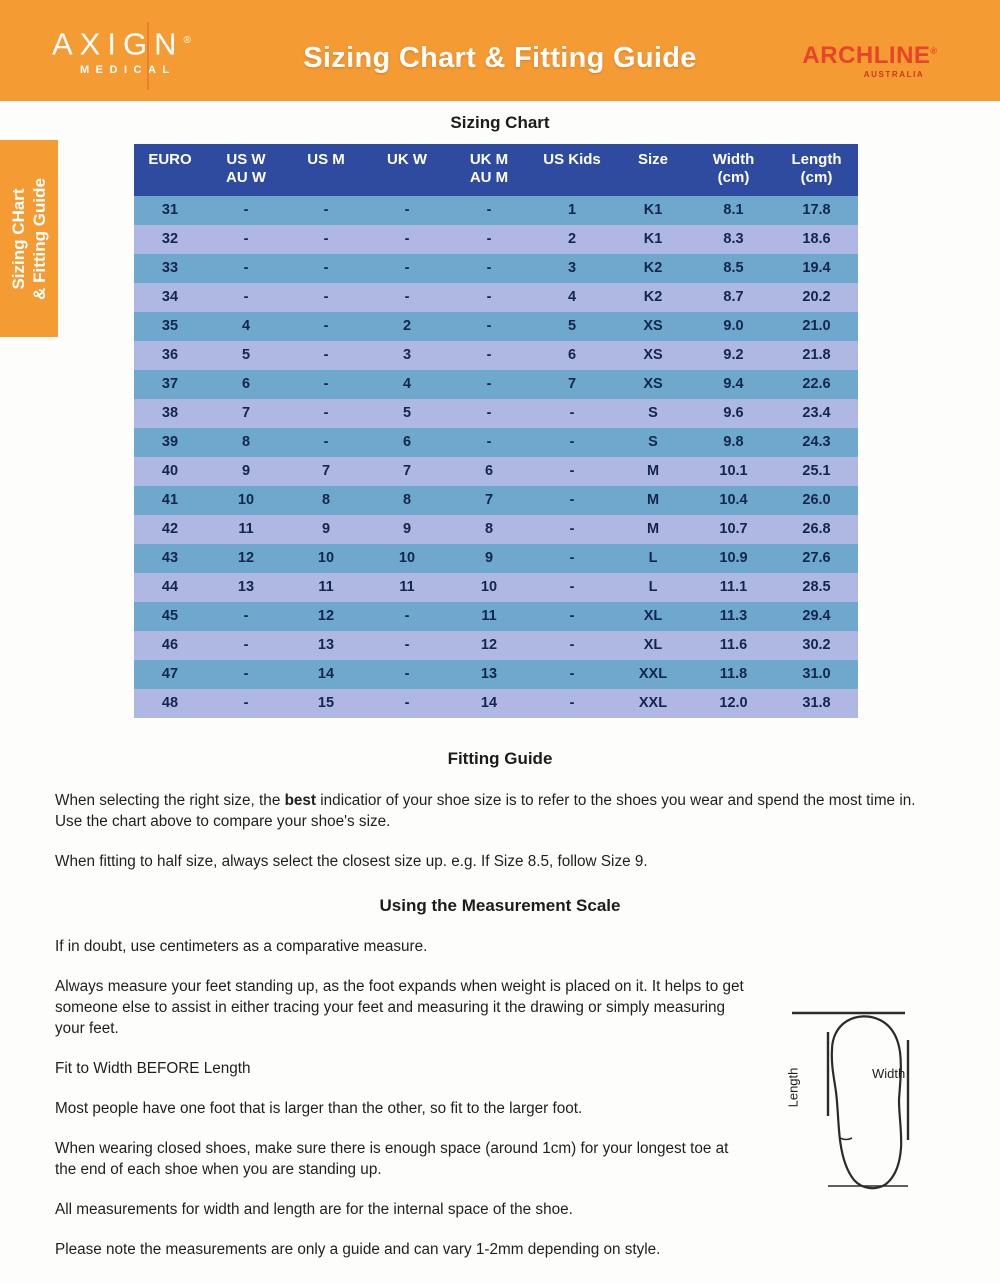 The width and height of the screenshot is (1000, 1284). Describe the element at coordinates (170, 384) in the screenshot. I see `cell-euro: 37` at that location.